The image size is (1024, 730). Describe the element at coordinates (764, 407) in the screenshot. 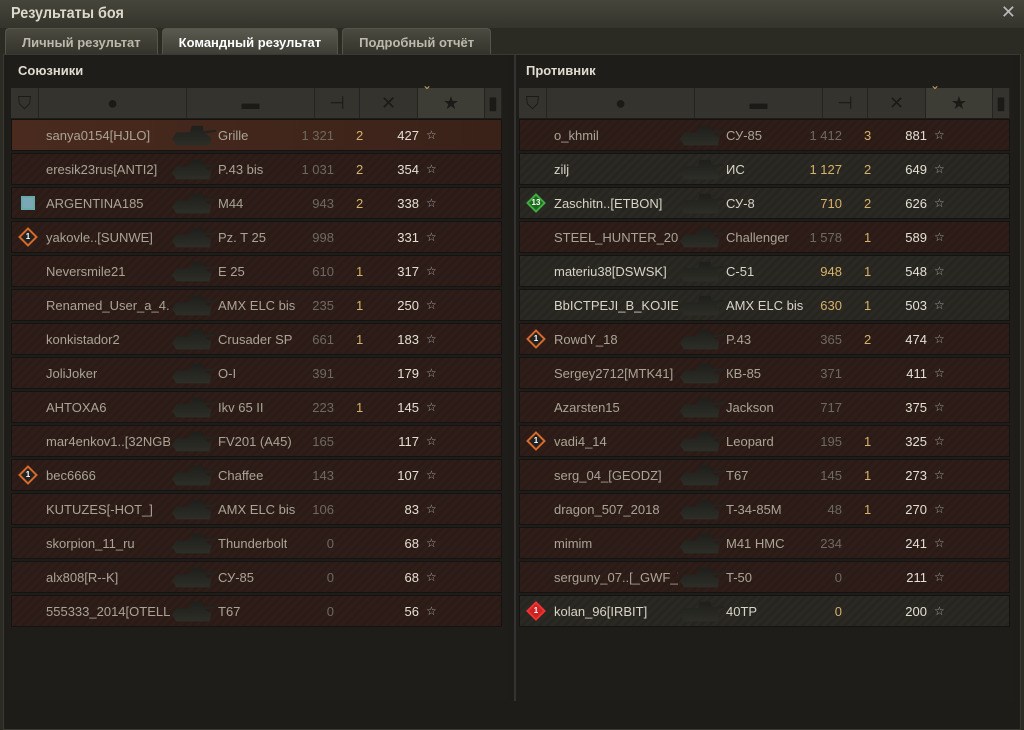

I see `player-row: Azarsten15 Jackson 717 375 ☆` at that location.